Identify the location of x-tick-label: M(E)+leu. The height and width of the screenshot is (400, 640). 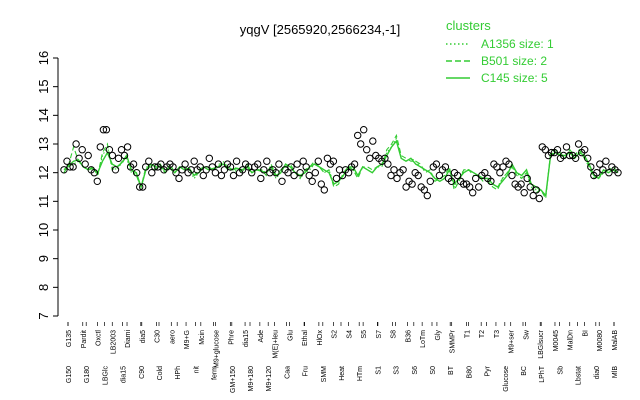
(276, 344).